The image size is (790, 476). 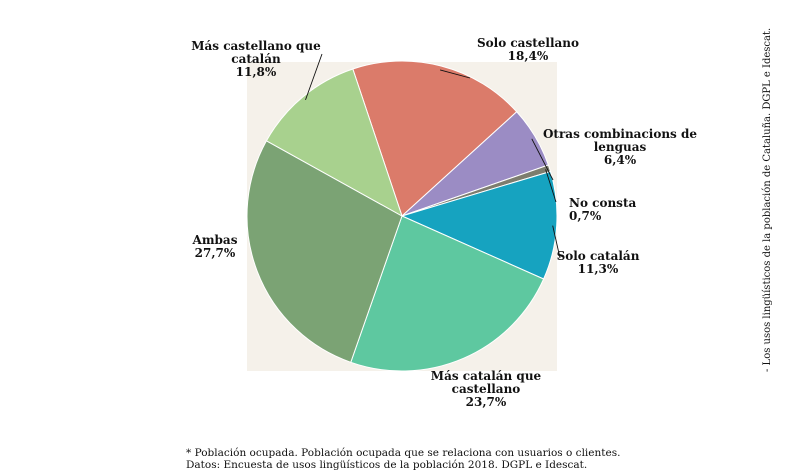 I want to click on leader-line-mas-castellano-que-catalan, so click(x=314, y=77).